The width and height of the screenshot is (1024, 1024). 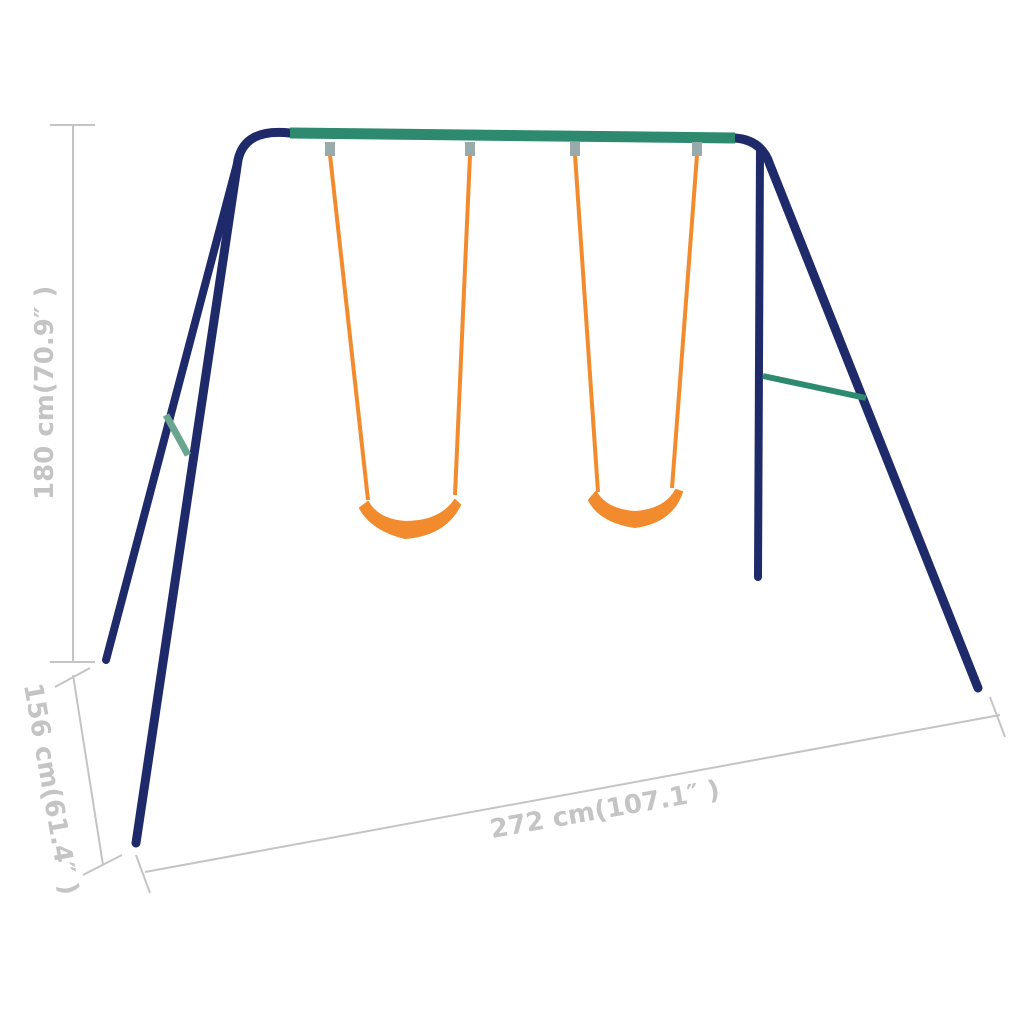 What do you see at coordinates (572, 793) in the screenshot?
I see `width-line` at bounding box center [572, 793].